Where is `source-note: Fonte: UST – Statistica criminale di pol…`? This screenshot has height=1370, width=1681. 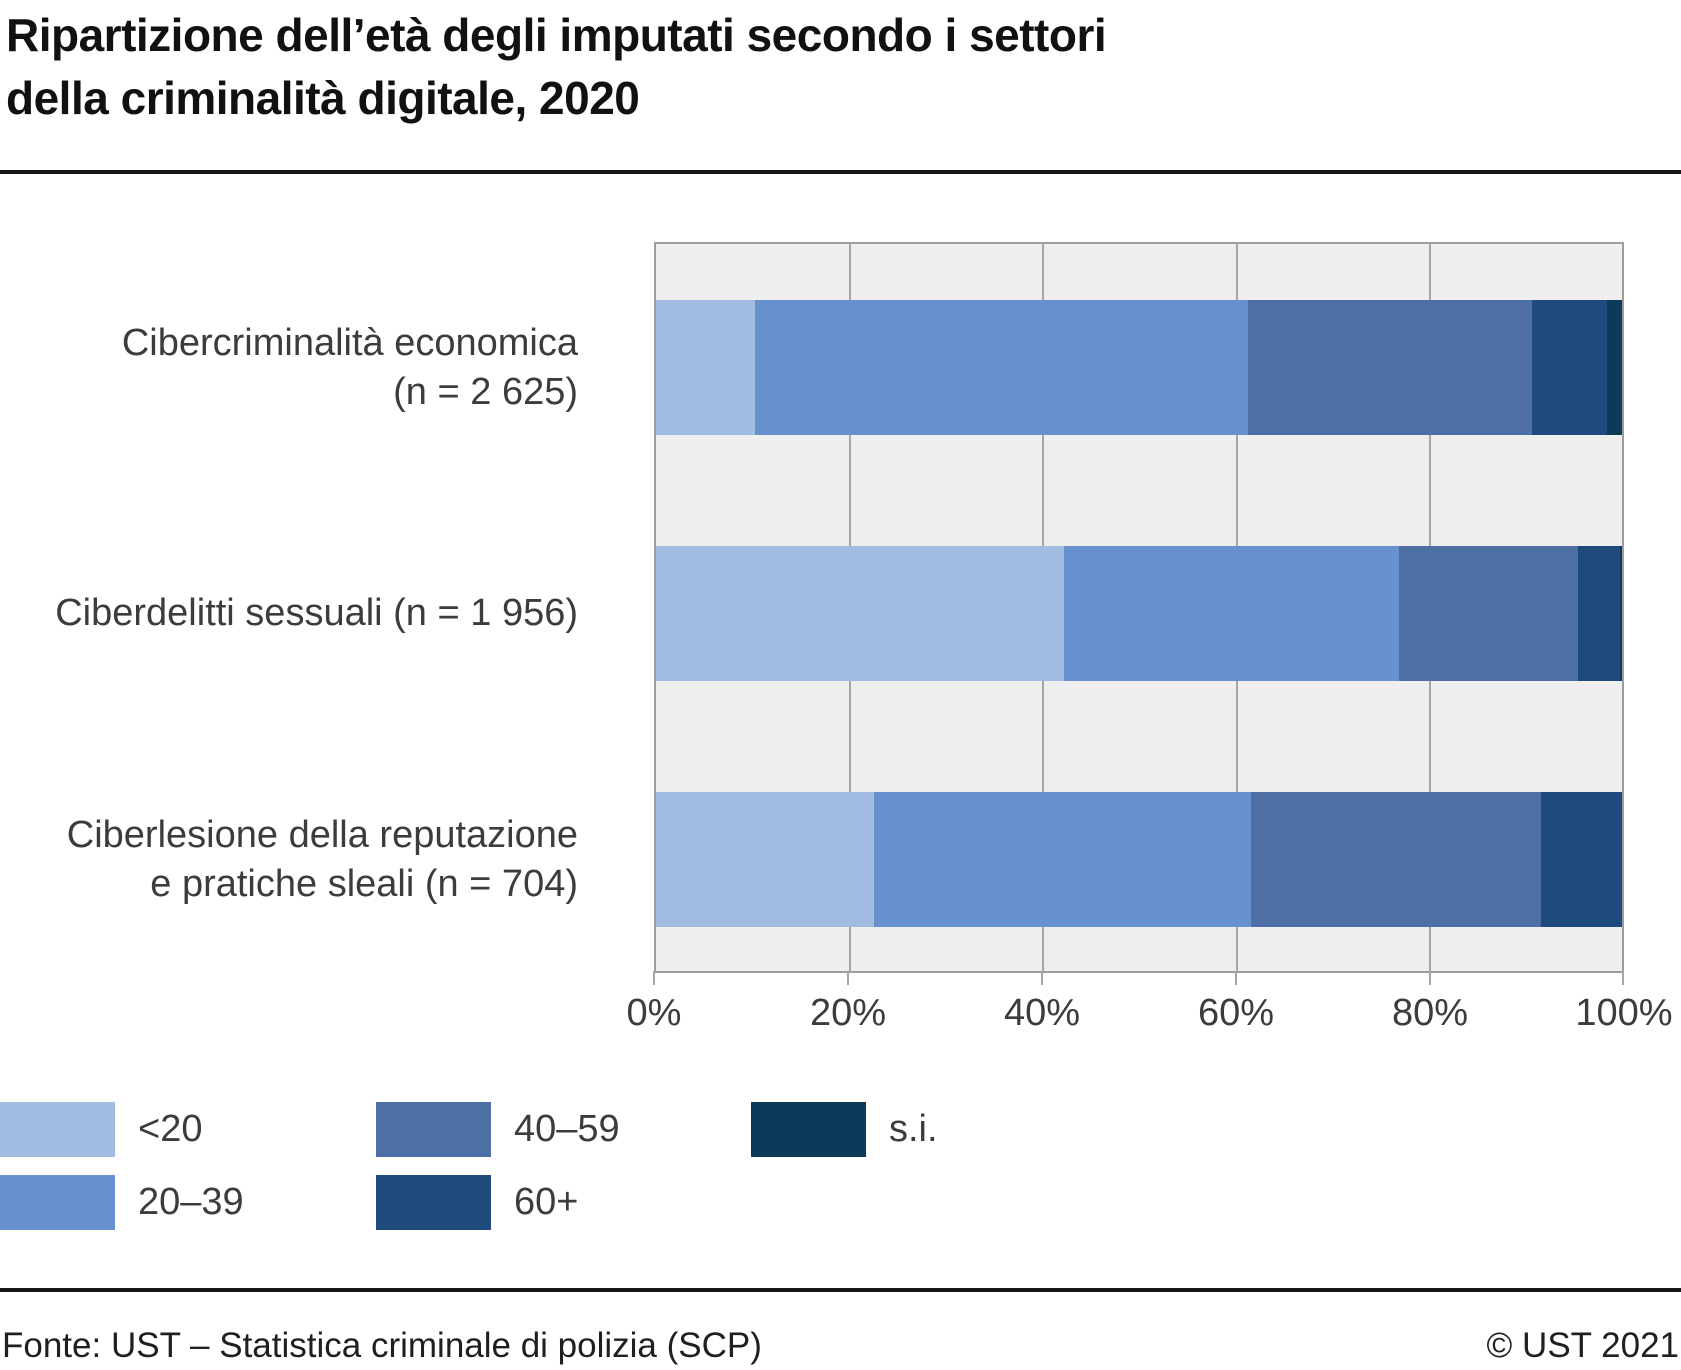
source-note: Fonte: UST – Statistica criminale di pol… is located at coordinates (382, 1345).